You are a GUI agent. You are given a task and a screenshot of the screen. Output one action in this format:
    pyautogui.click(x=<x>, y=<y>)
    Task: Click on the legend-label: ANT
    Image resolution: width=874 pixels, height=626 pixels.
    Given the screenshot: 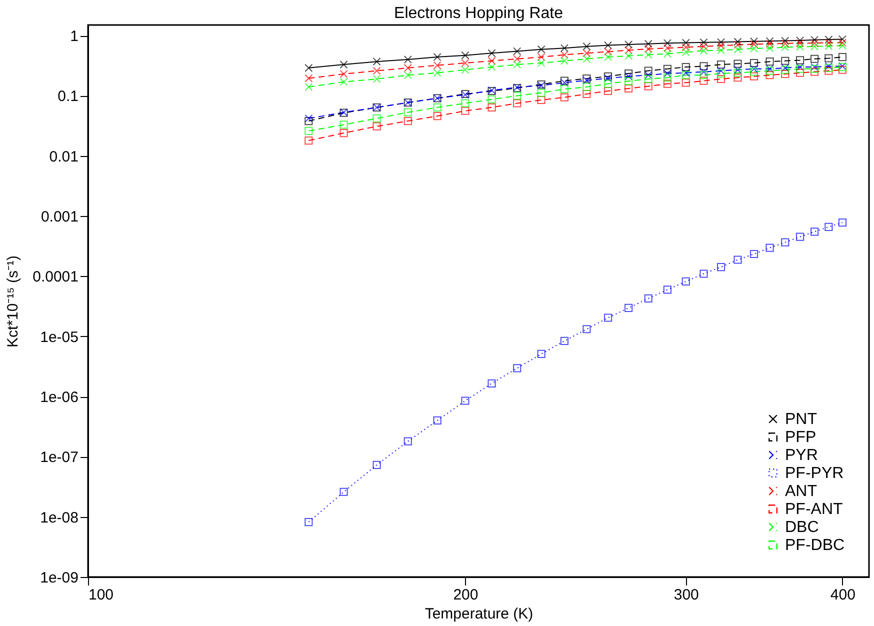 What is the action you would take?
    pyautogui.click(x=801, y=491)
    